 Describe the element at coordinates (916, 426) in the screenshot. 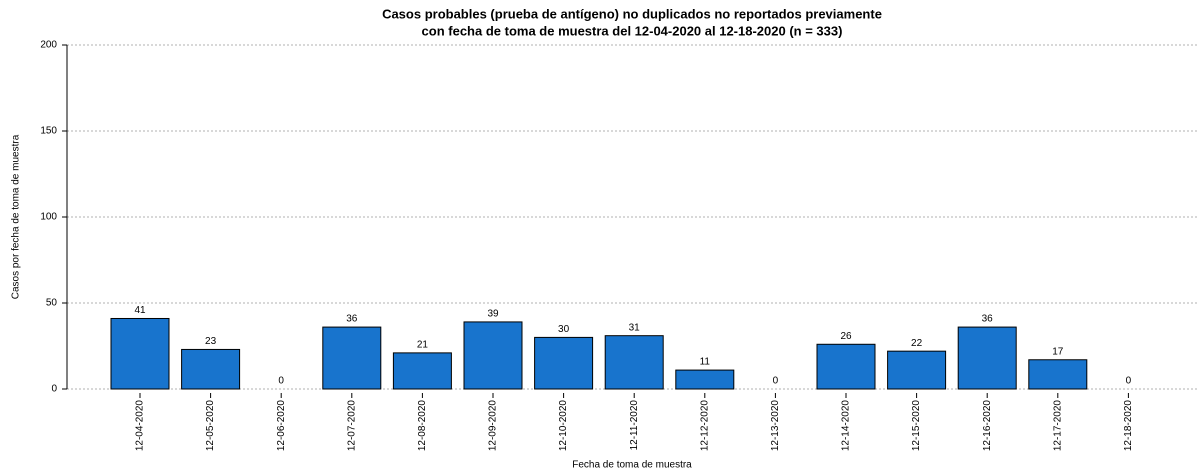

I see `x-tick-label: 12-15-2020` at that location.